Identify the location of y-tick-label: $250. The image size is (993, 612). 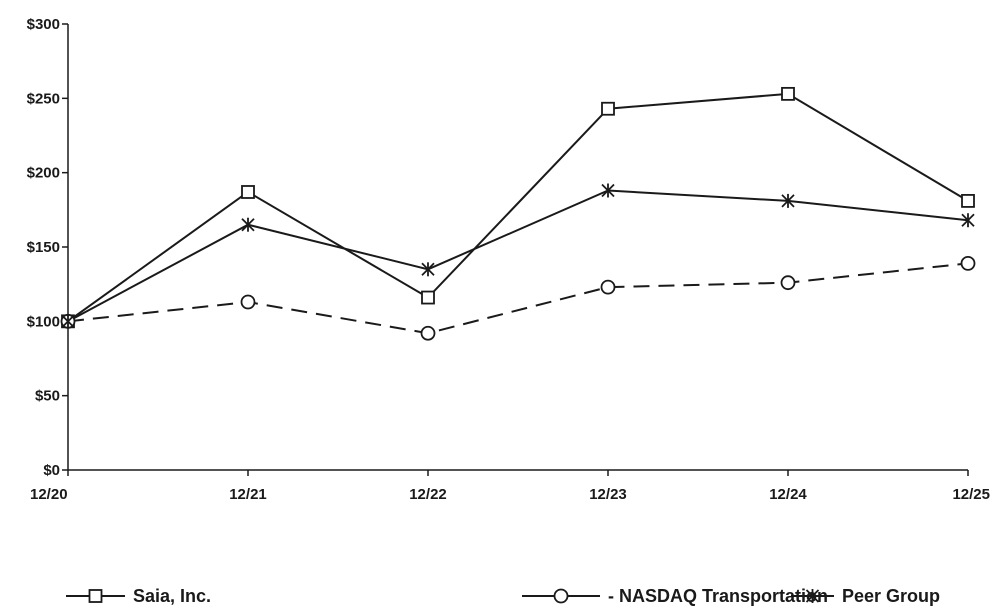
(43, 98).